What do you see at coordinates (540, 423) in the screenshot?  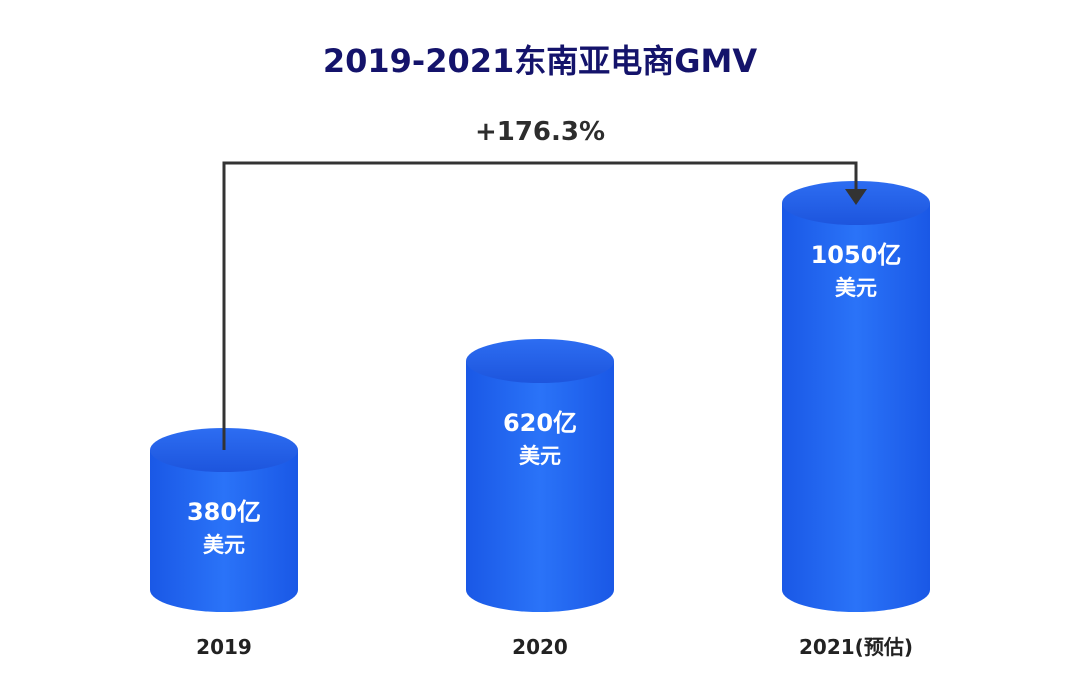 I see `value-label-2020: 620亿` at bounding box center [540, 423].